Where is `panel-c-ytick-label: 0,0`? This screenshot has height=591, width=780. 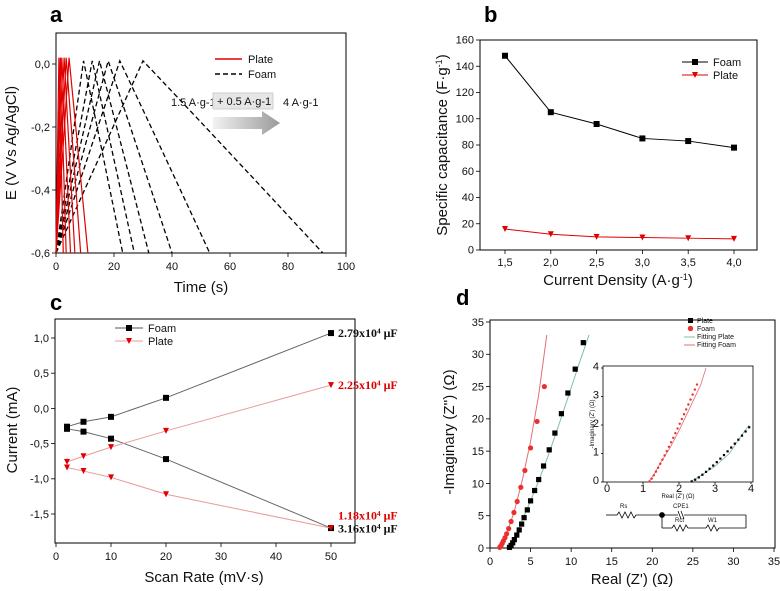
panel-c-ytick-label: 0,0 is located at coordinates (41, 409).